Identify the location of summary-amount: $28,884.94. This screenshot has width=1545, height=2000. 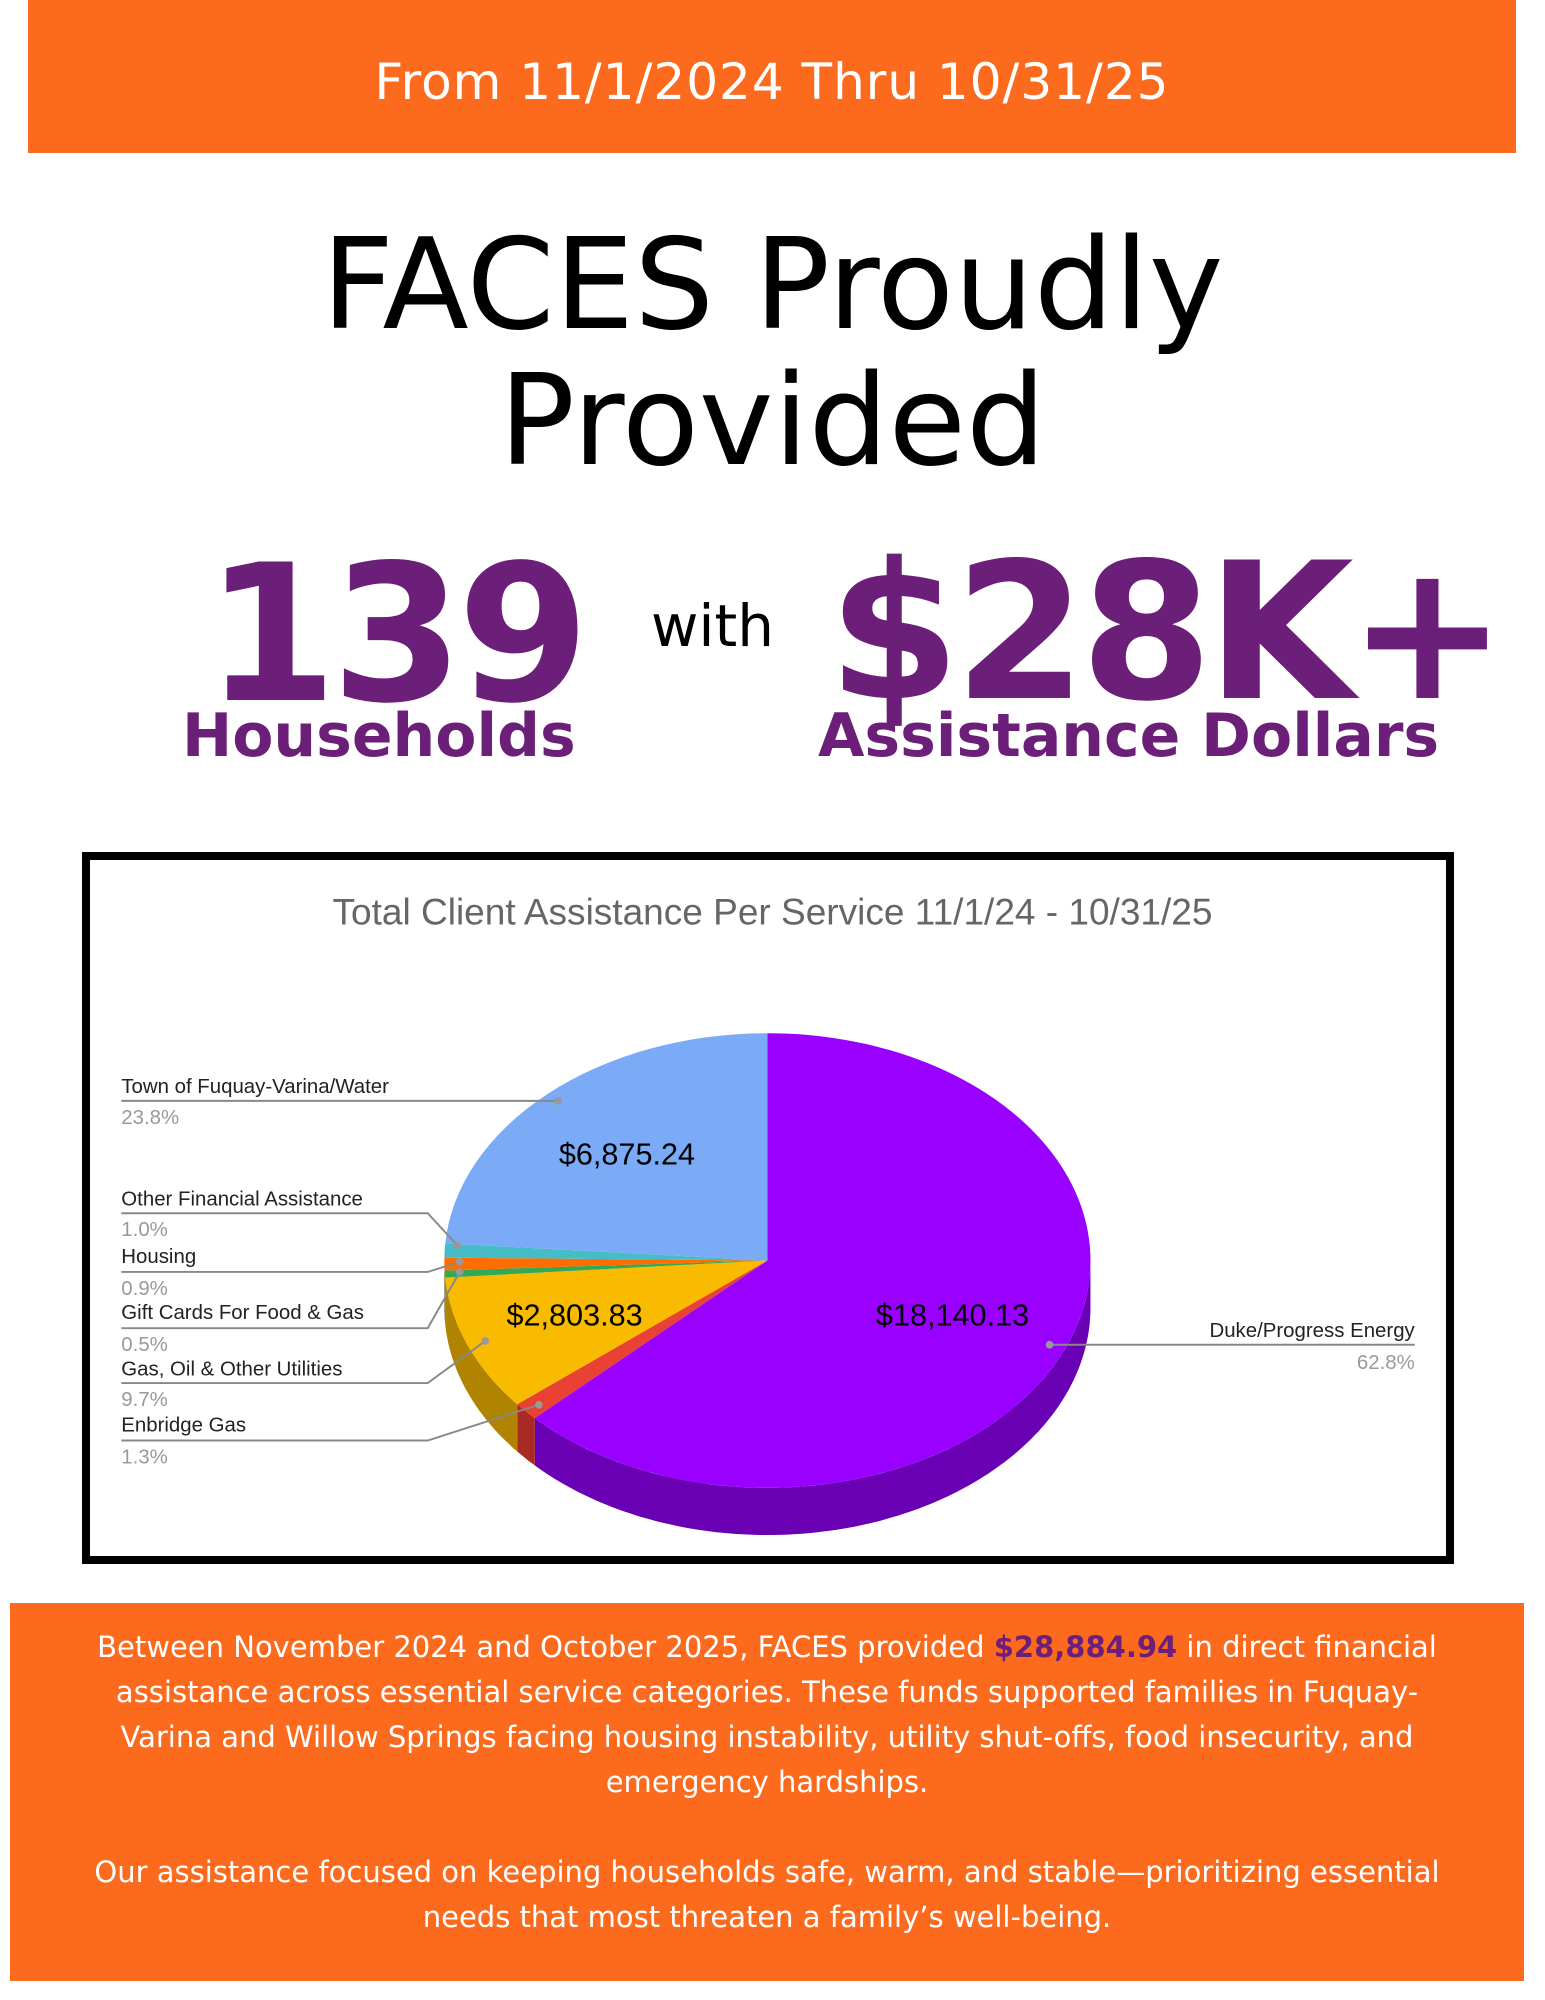
(1085, 1647).